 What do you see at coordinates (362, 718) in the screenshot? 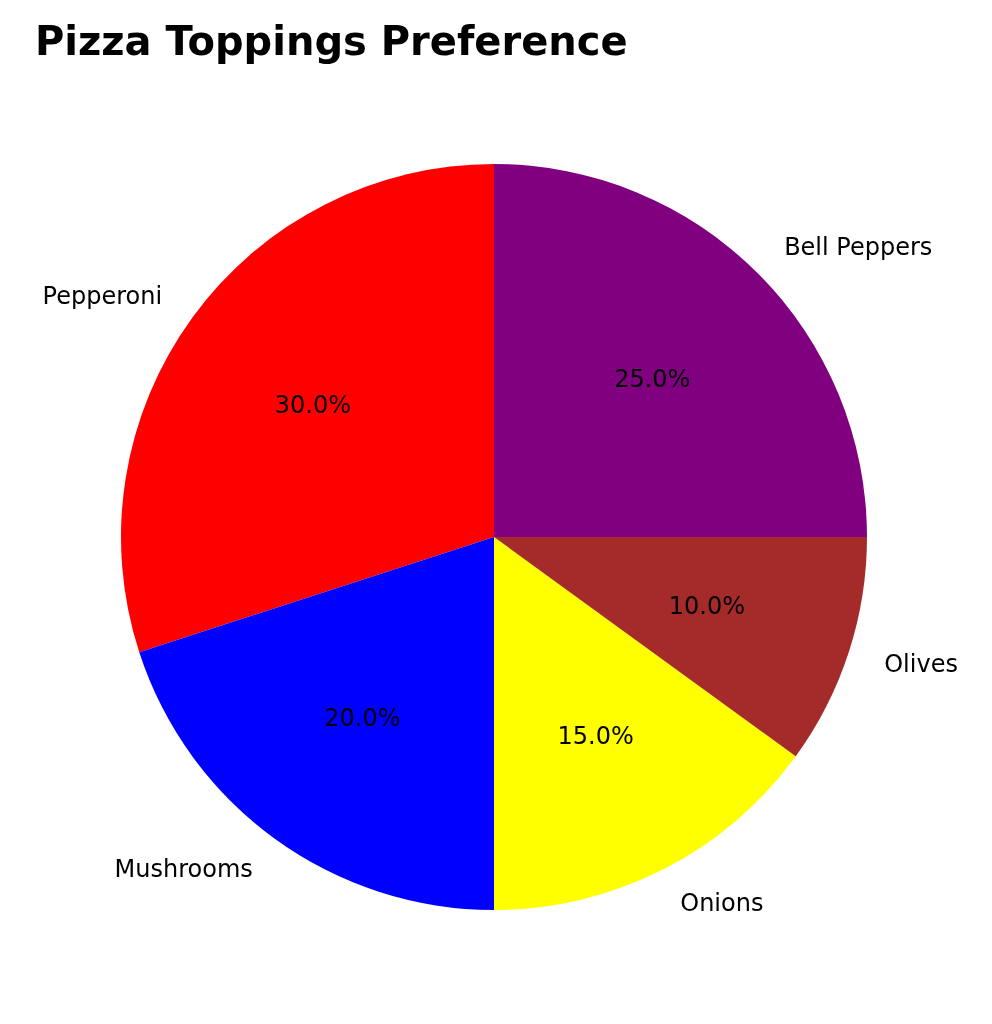
I see `data-label: 20.0%` at bounding box center [362, 718].